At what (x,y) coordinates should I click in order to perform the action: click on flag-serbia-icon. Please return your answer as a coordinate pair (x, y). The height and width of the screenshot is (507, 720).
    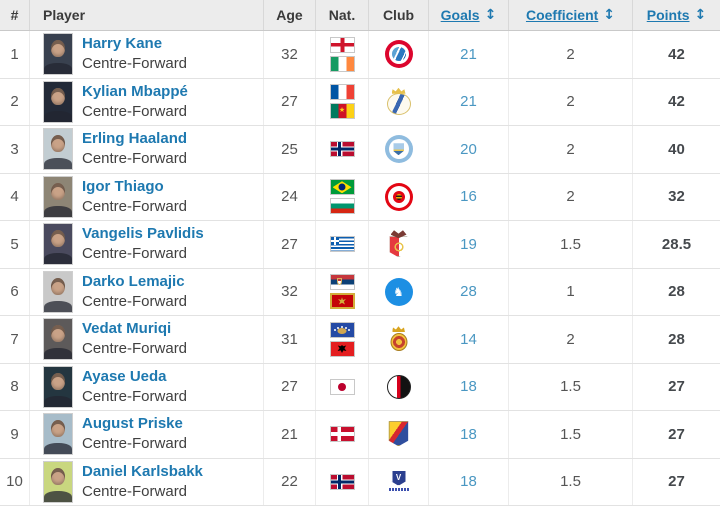
    Looking at the image, I should click on (342, 282).